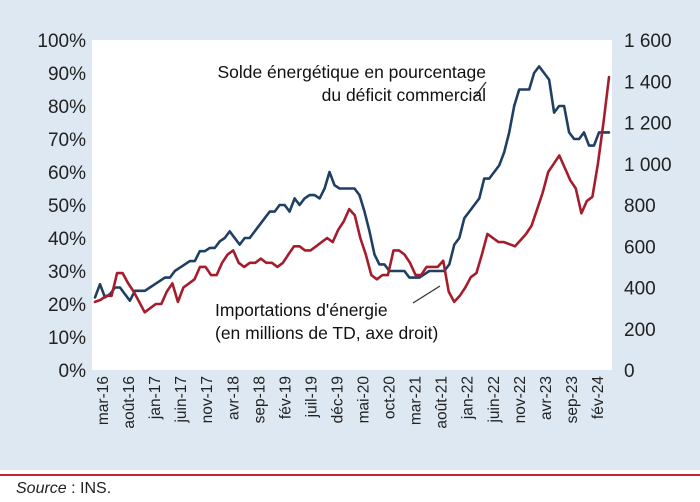  I want to click on left-tick-label: 50%, so click(67, 206).